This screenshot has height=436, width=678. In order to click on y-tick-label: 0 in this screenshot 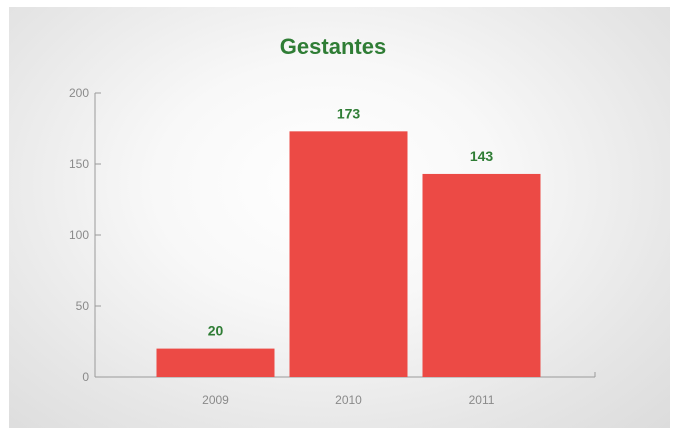, I will do `click(85, 377)`.